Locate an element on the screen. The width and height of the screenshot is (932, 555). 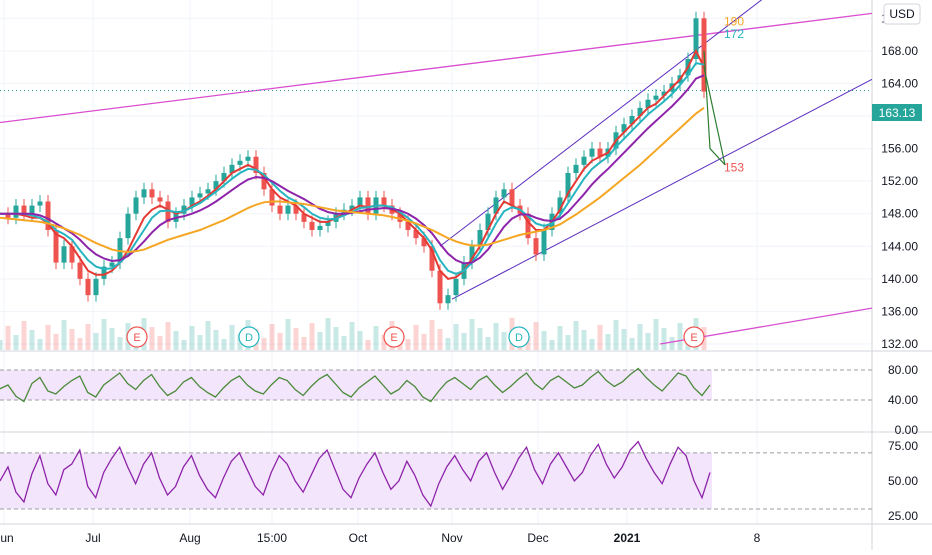
price-target-label: 153 is located at coordinates (734, 167).